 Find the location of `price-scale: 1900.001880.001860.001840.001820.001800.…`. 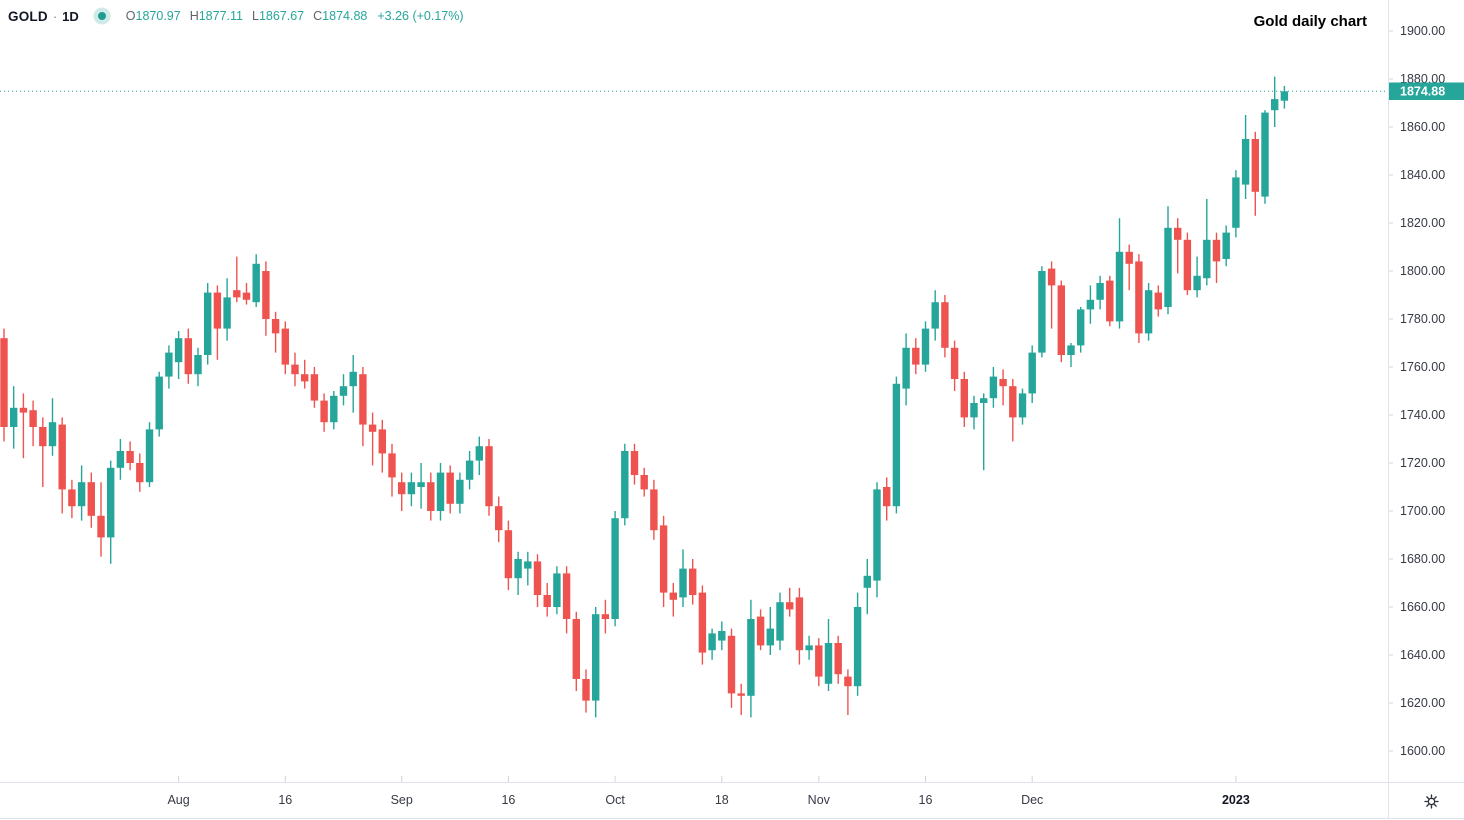

price-scale: 1900.001880.001860.001840.001820.001800.… is located at coordinates (1417, 391).